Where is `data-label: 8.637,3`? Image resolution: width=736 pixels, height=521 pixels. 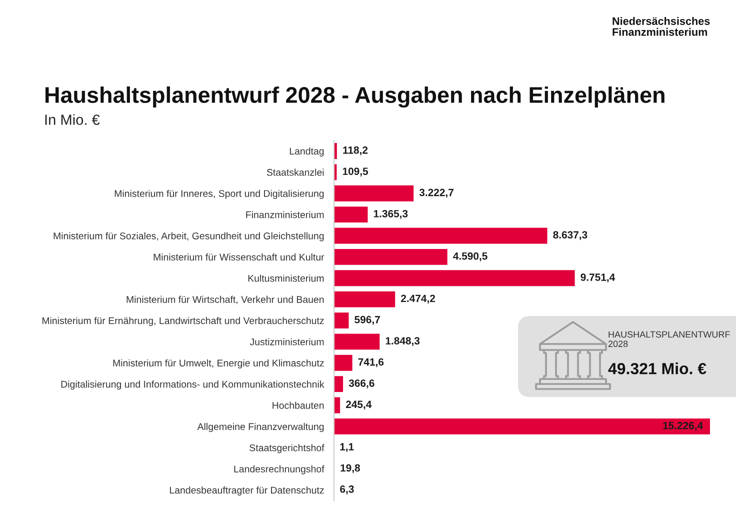
data-label: 8.637,3 is located at coordinates (570, 235).